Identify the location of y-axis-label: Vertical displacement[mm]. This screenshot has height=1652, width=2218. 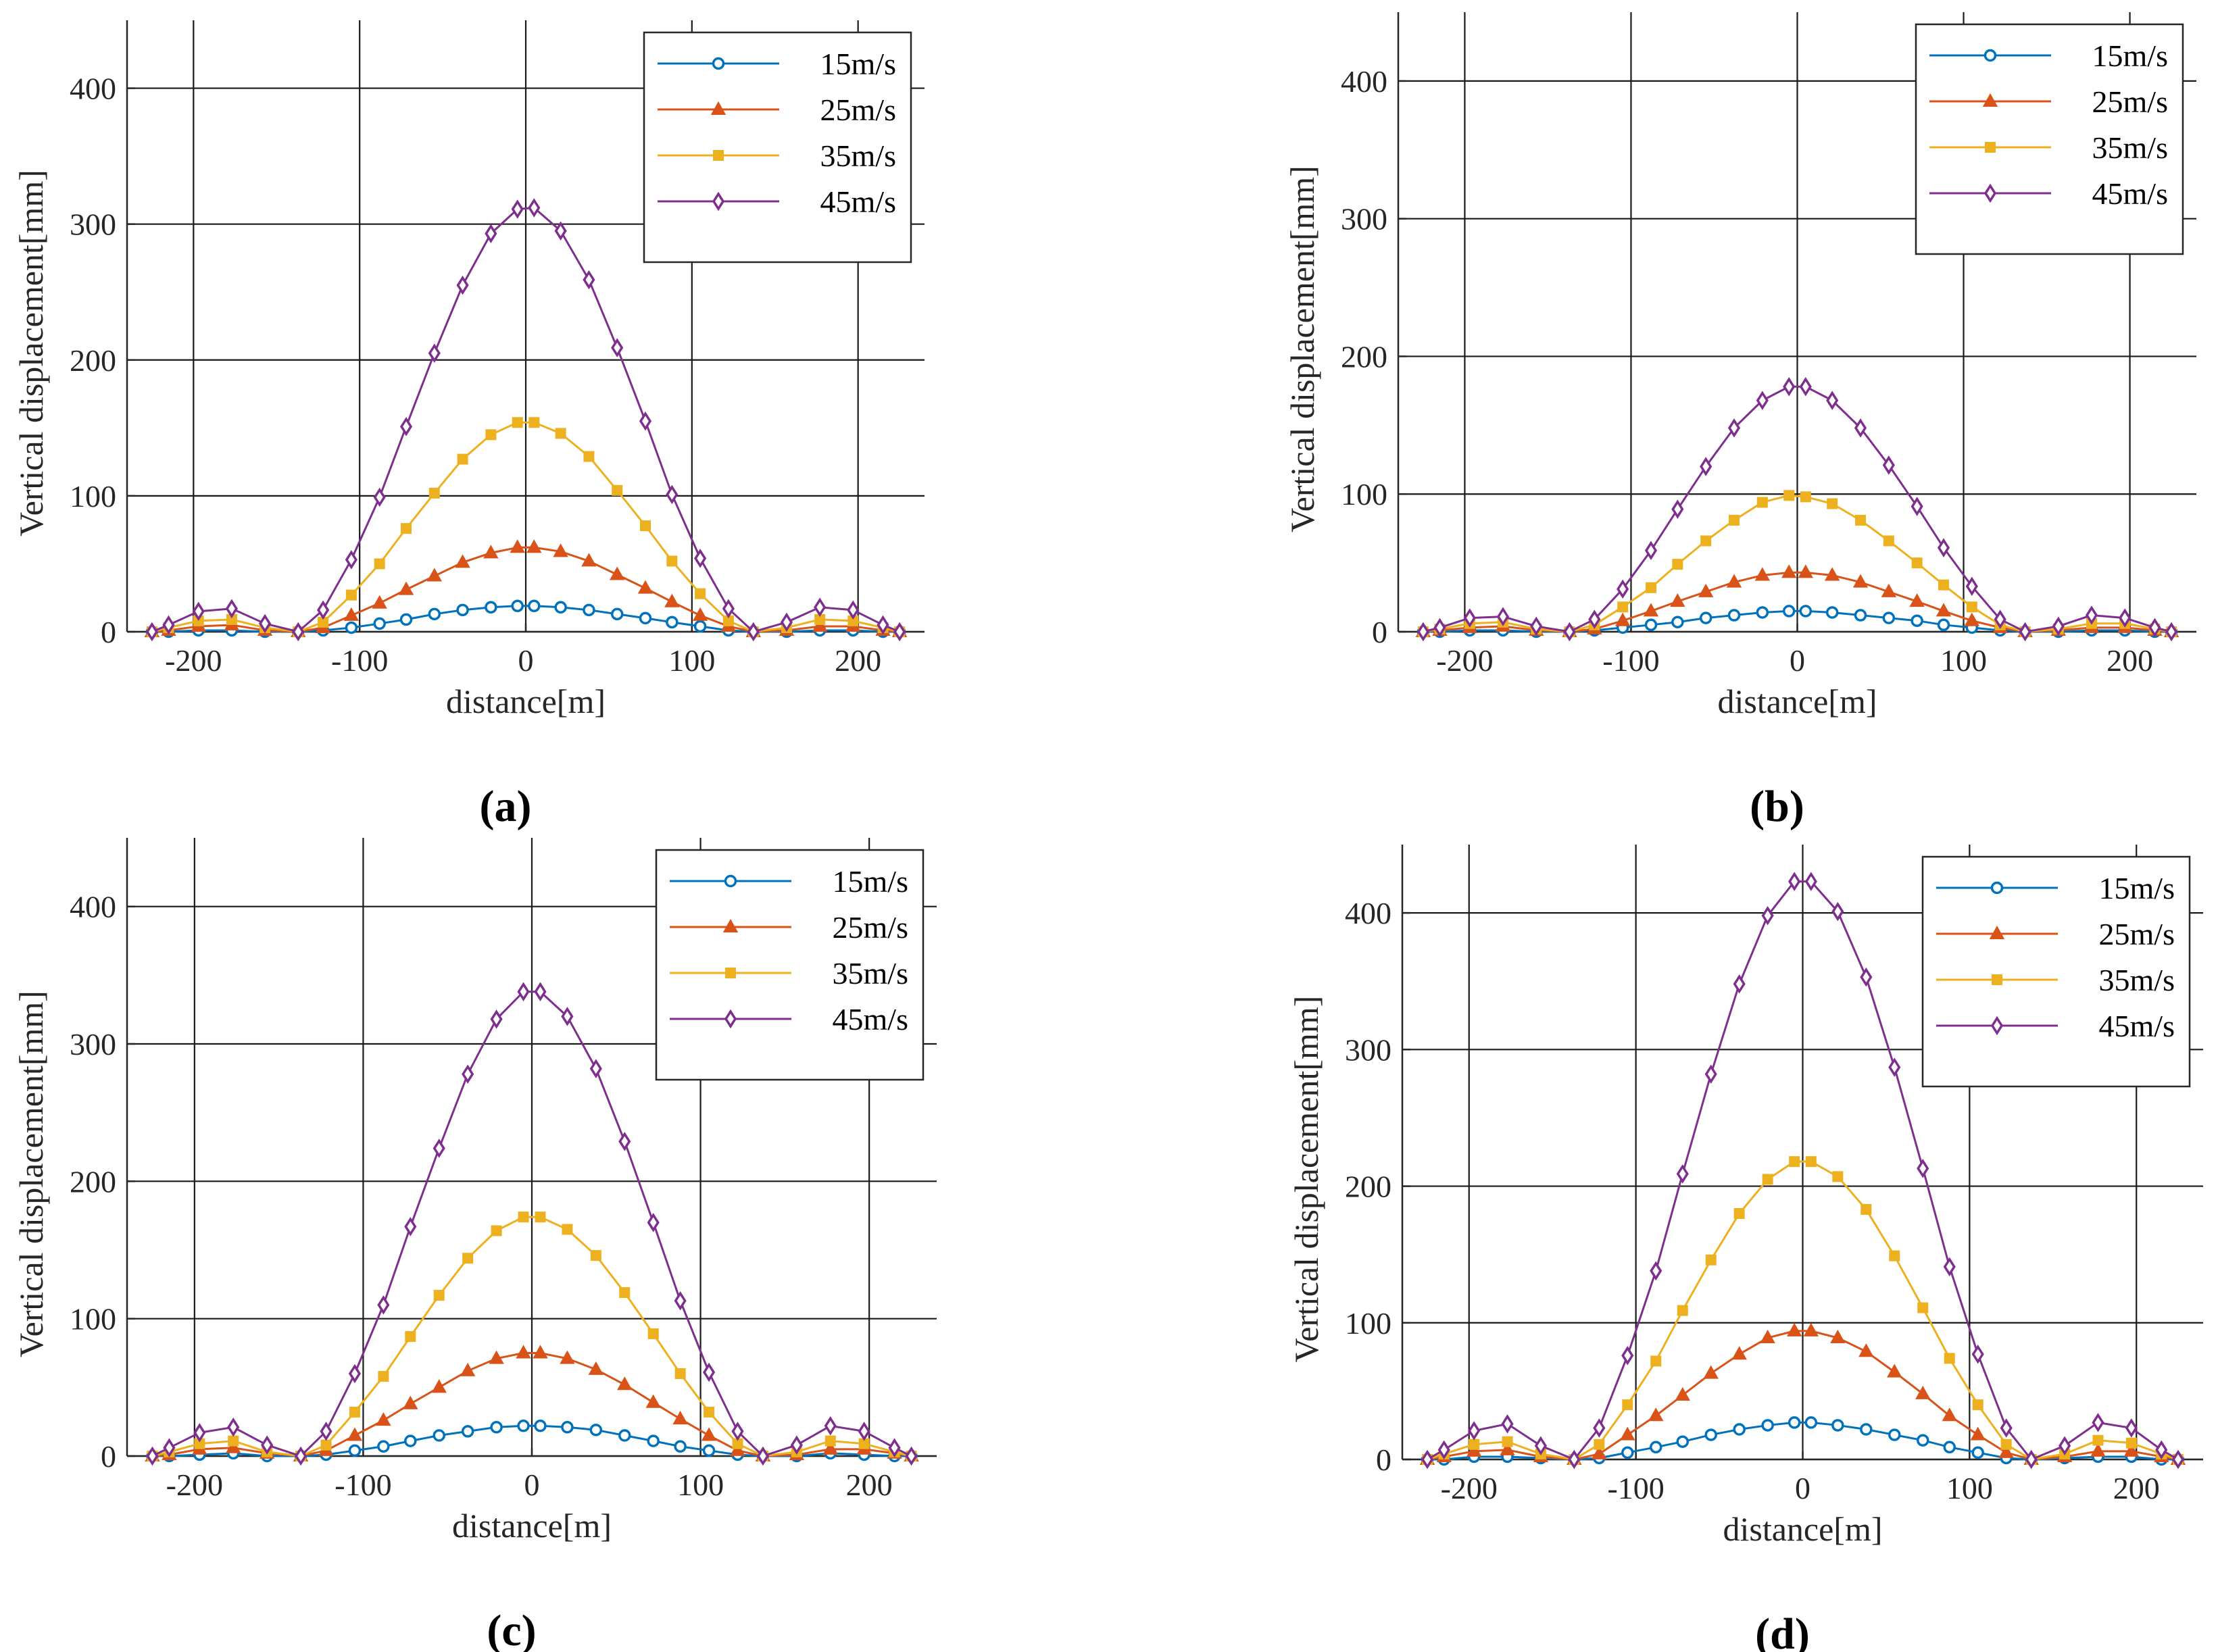
(1306, 1179).